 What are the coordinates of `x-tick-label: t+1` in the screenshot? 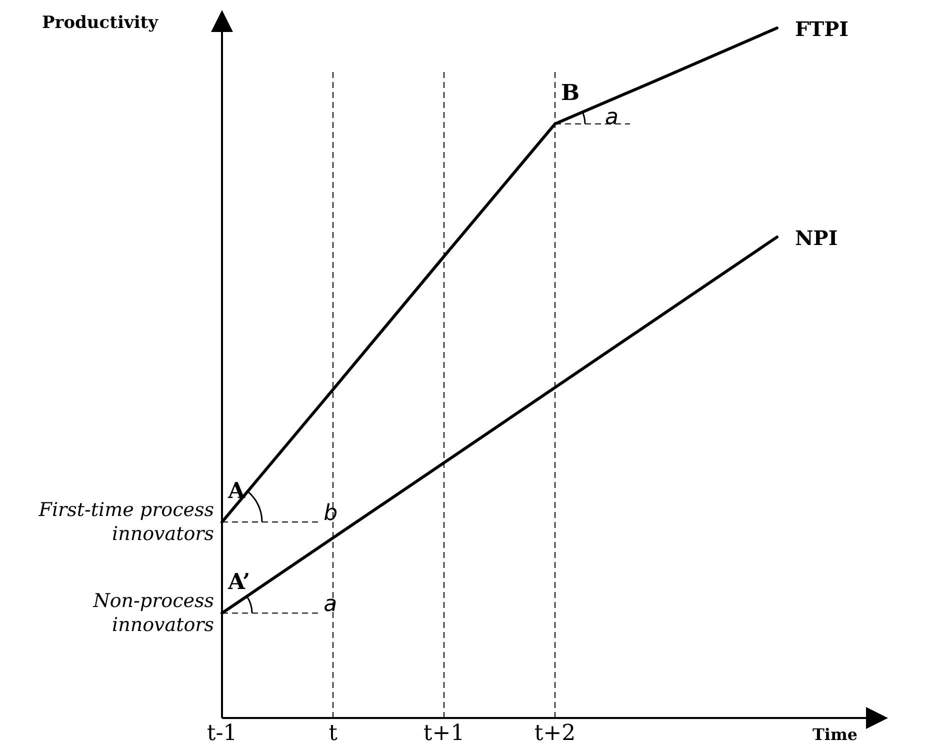 It's located at (444, 733).